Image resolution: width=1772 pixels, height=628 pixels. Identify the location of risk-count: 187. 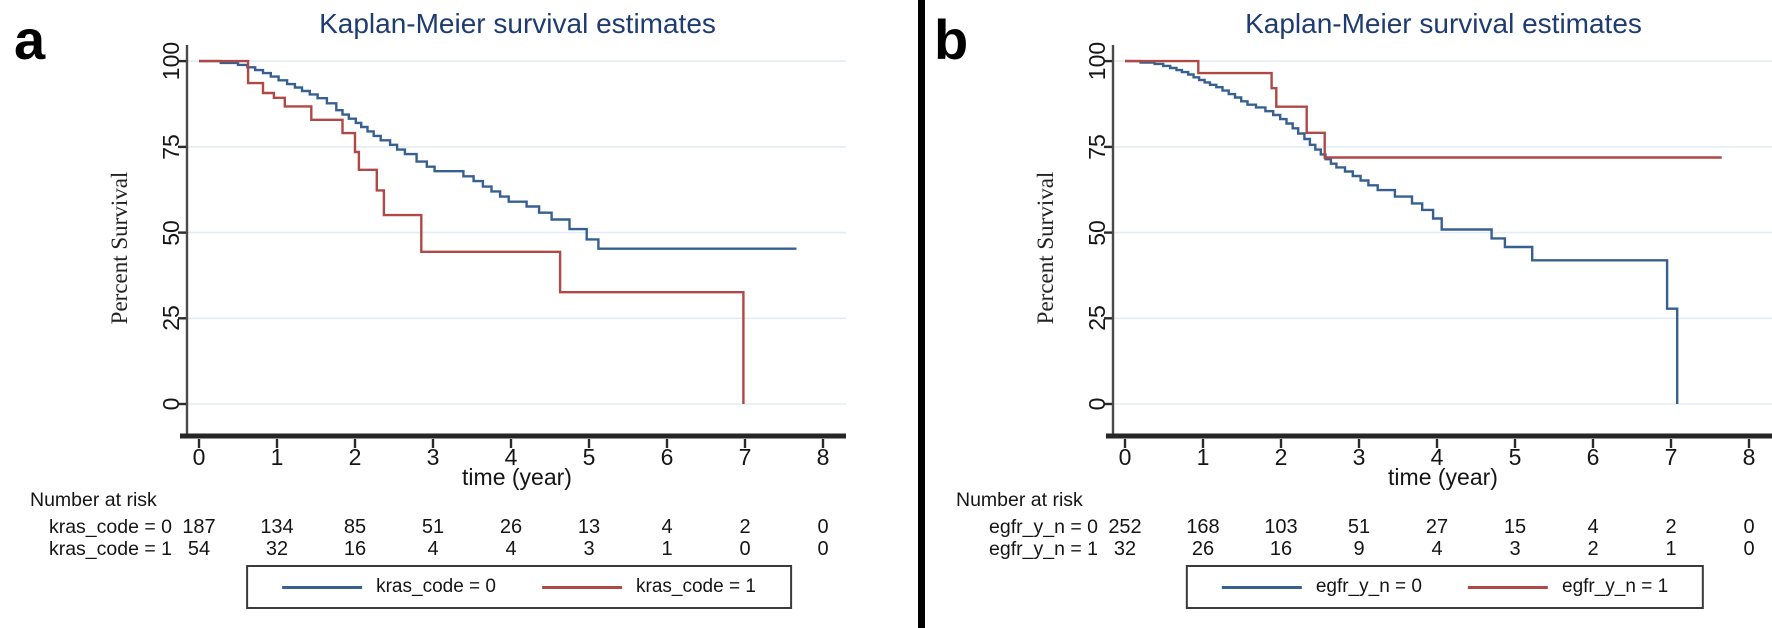
(199, 527).